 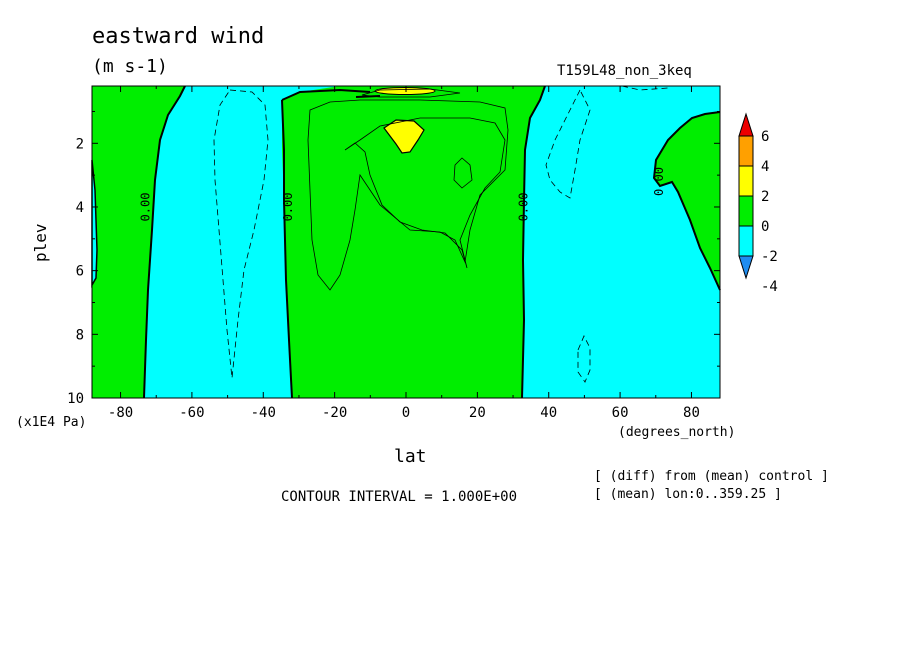 I want to click on y-tick-label: 2, so click(x=80, y=144).